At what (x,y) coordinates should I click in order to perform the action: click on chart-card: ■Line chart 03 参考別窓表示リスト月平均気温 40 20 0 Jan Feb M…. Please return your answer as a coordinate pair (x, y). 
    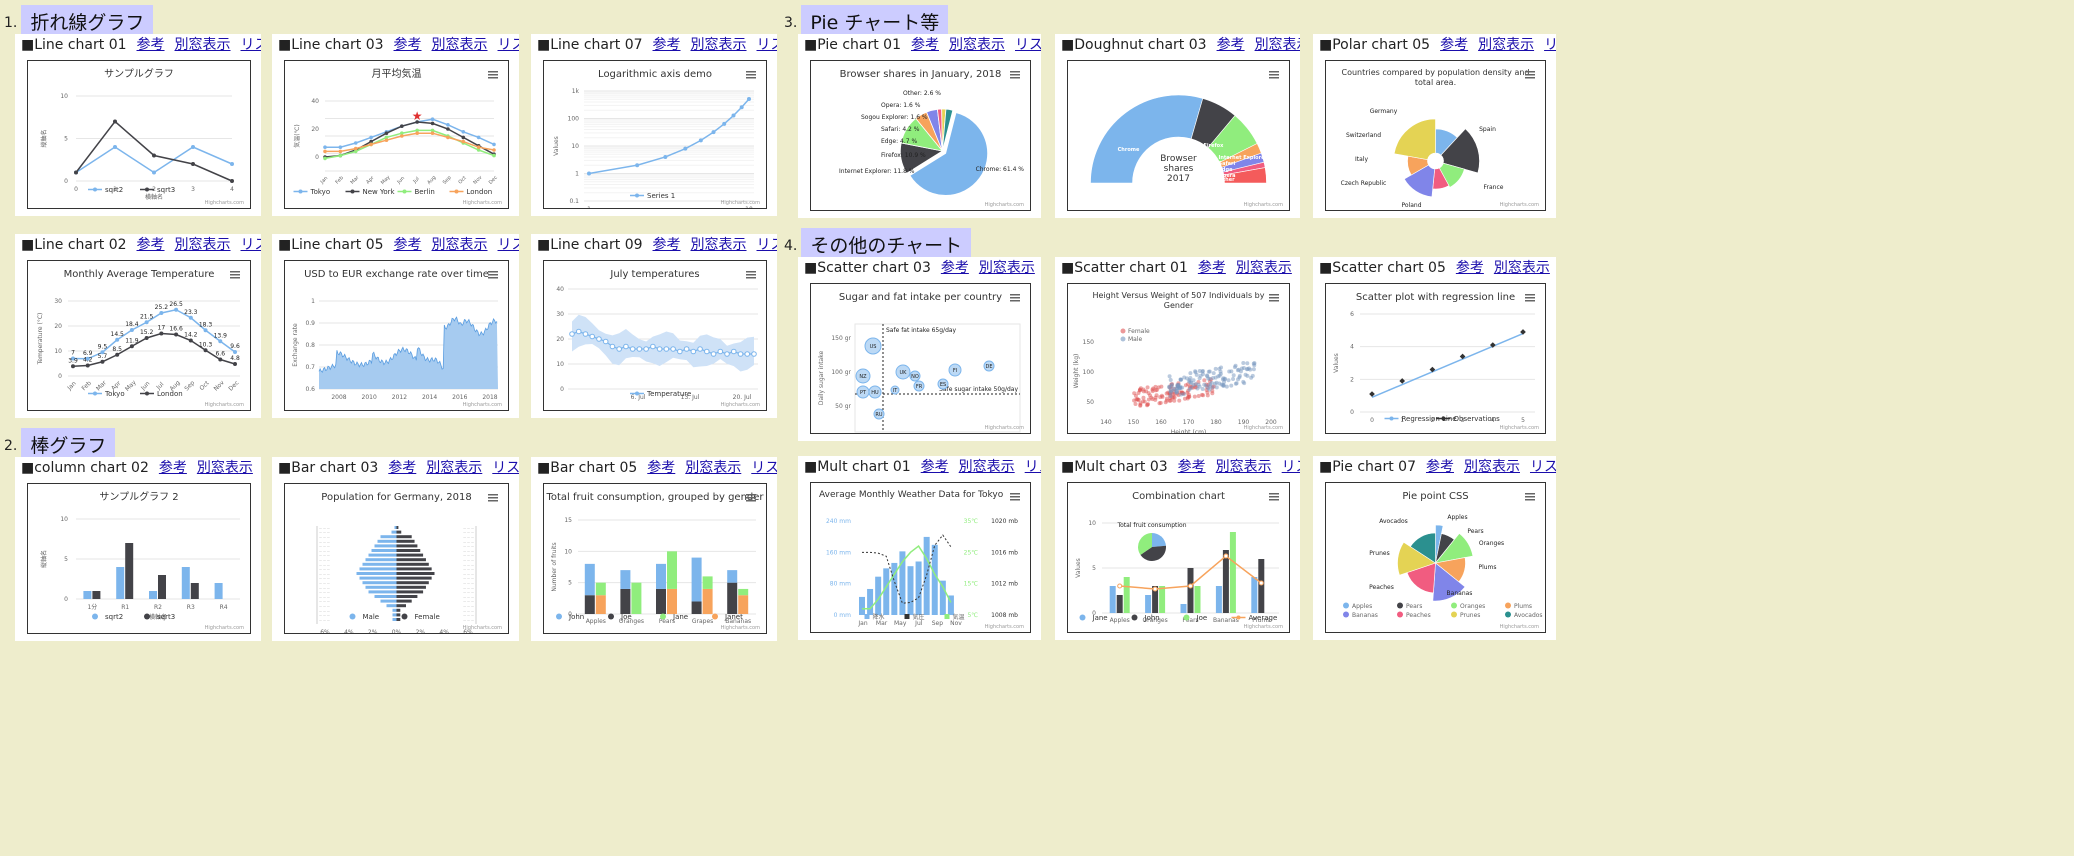
    Looking at the image, I should click on (395, 125).